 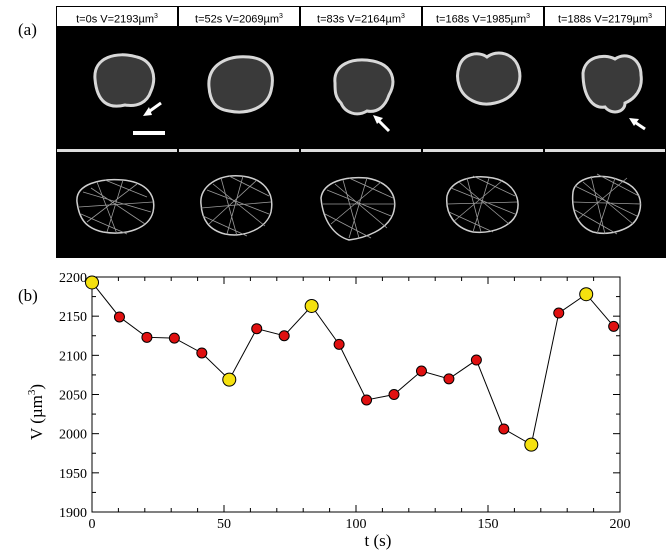 What do you see at coordinates (73, 435) in the screenshot?
I see `y-tick-label: 2000` at bounding box center [73, 435].